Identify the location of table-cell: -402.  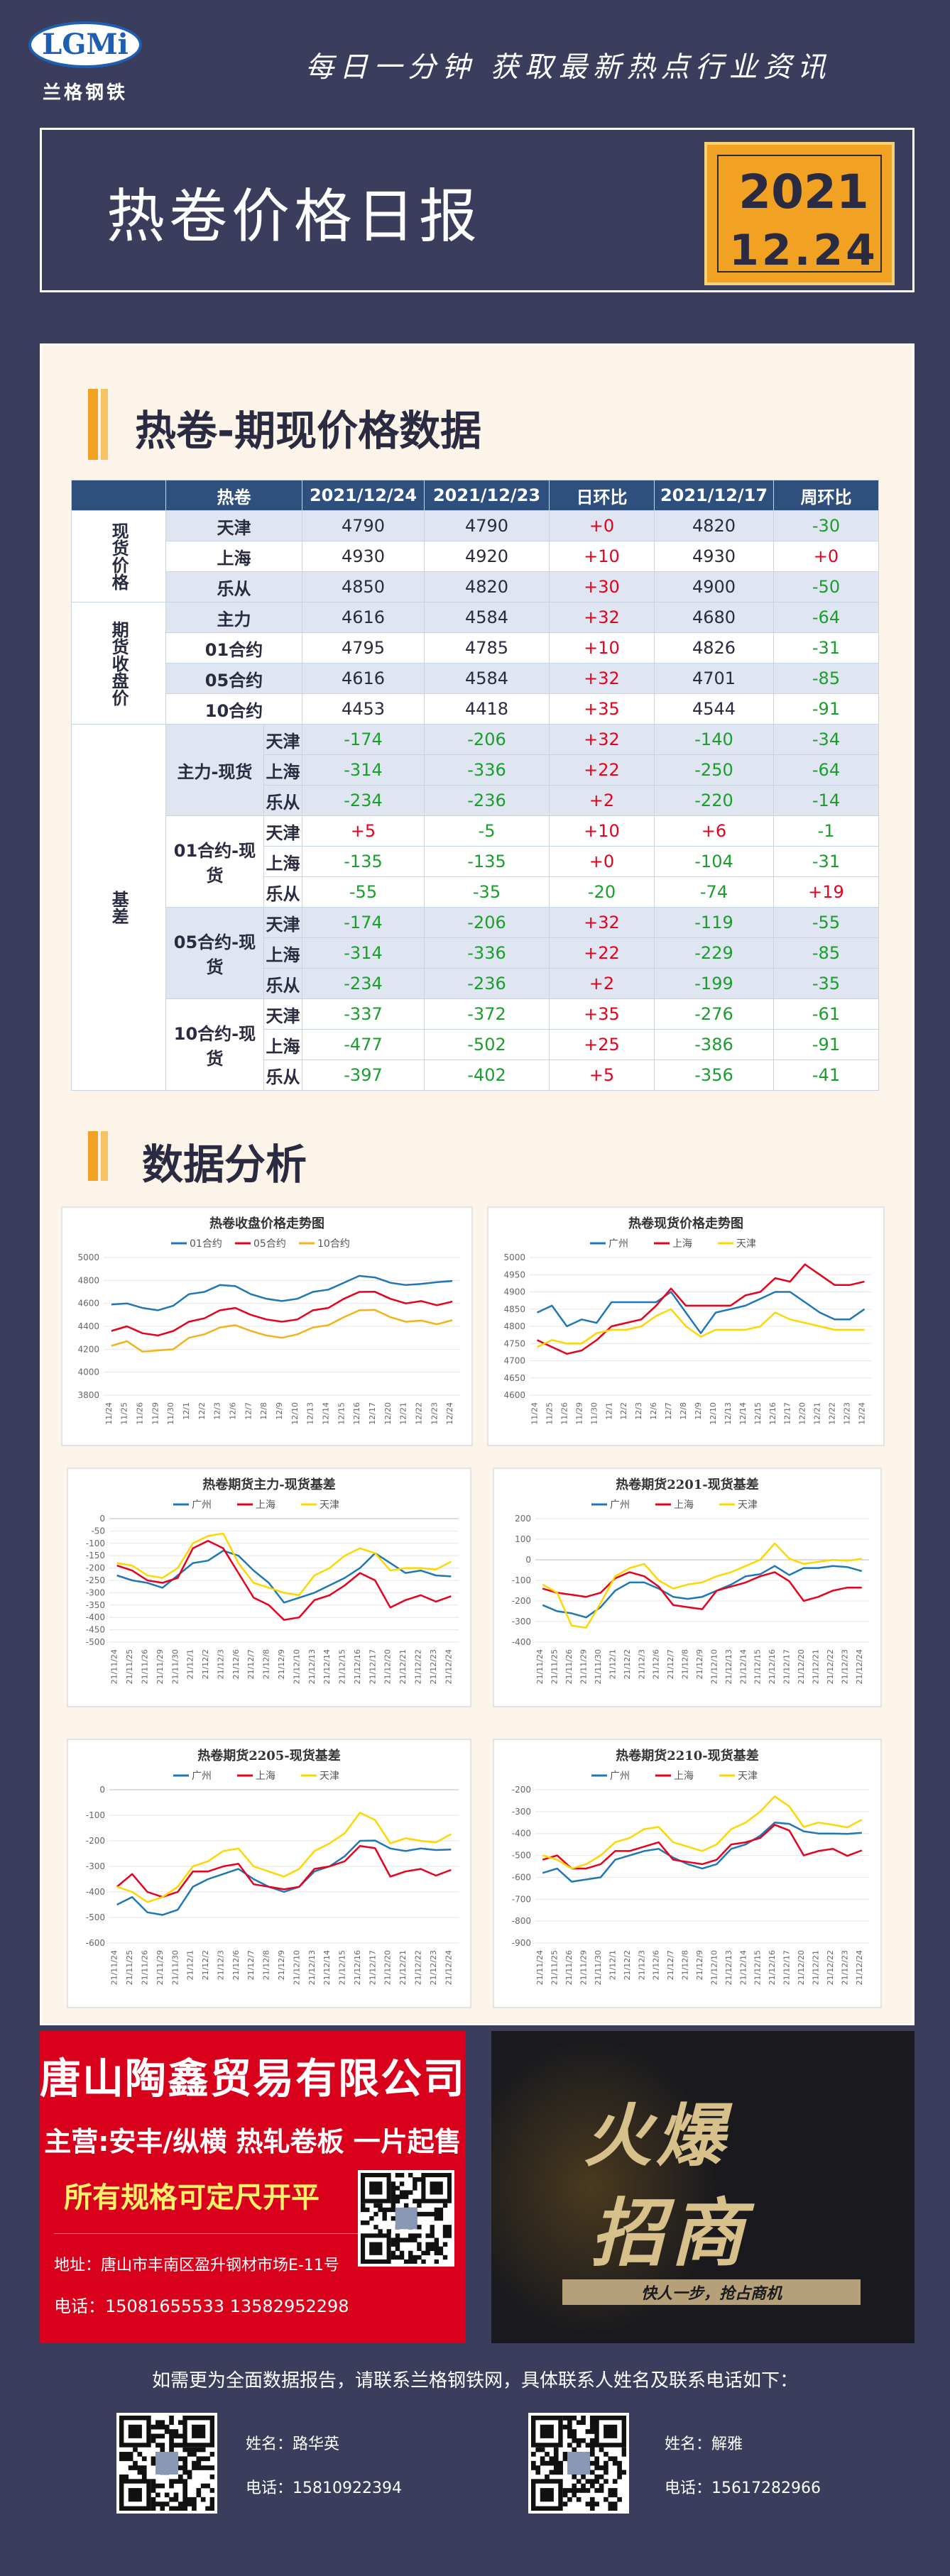
(487, 1075).